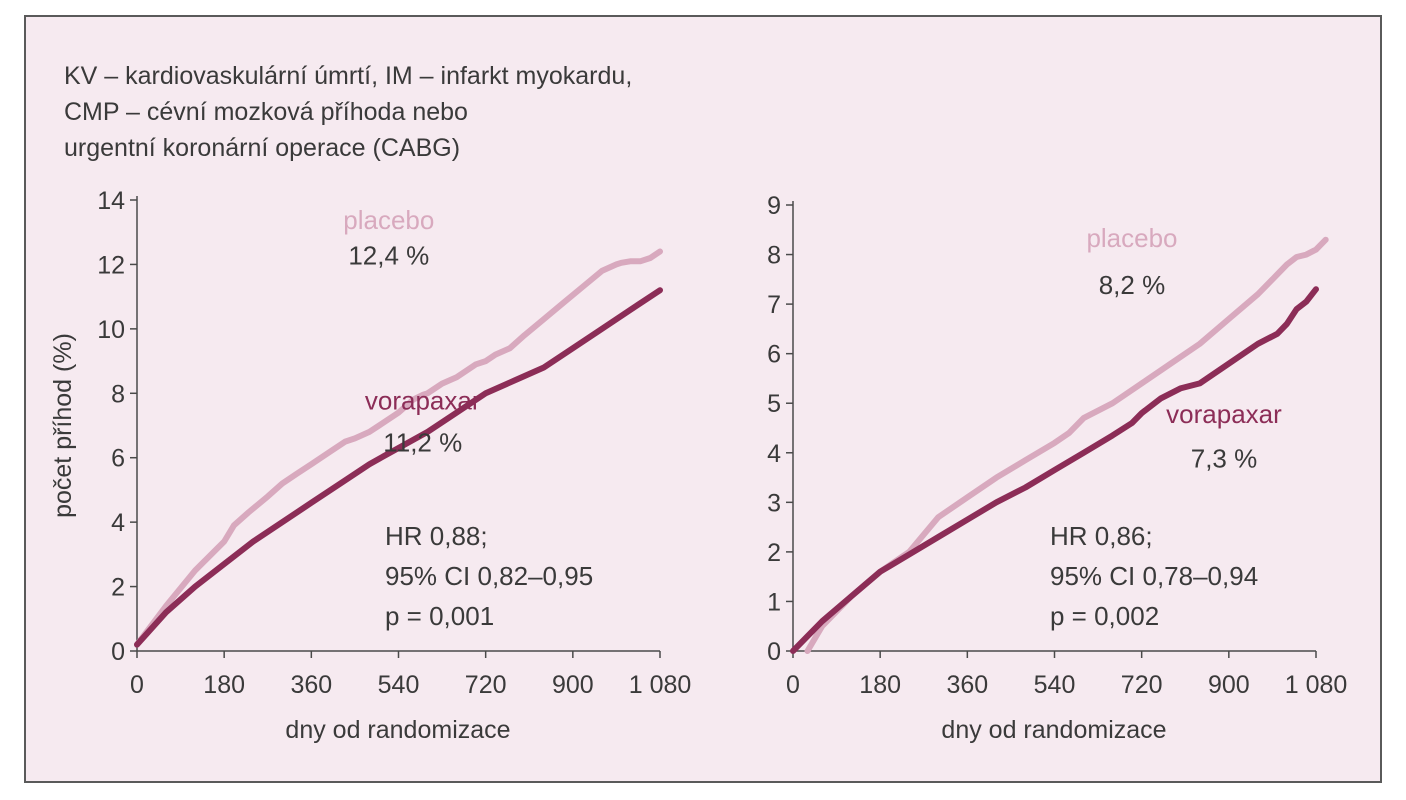  Describe the element at coordinates (439, 616) in the screenshot. I see `stats-annotation-line: p = 0,001` at that location.